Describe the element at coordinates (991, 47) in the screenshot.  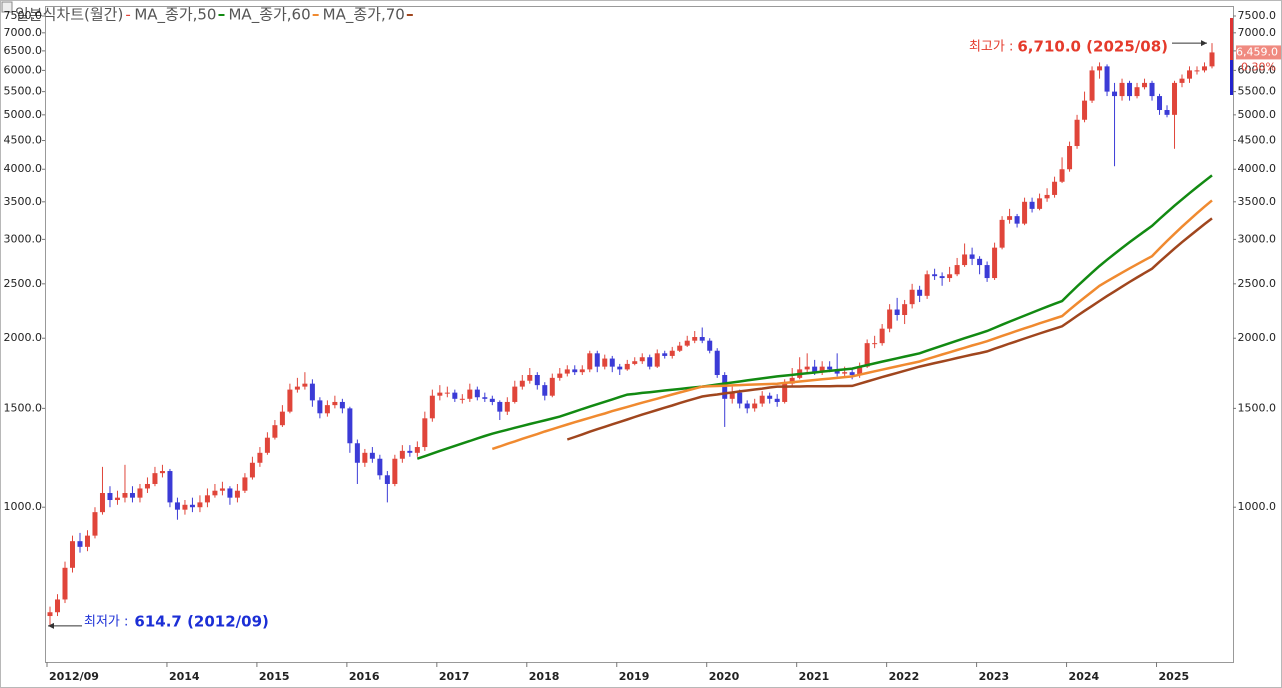
I see `high-label: 최고가 :` at that location.